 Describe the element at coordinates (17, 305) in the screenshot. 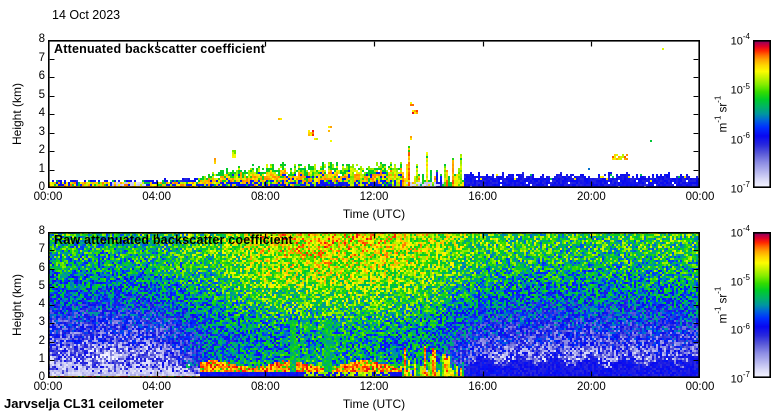

I see `height-axis-label-bottom: Height (km)` at that location.